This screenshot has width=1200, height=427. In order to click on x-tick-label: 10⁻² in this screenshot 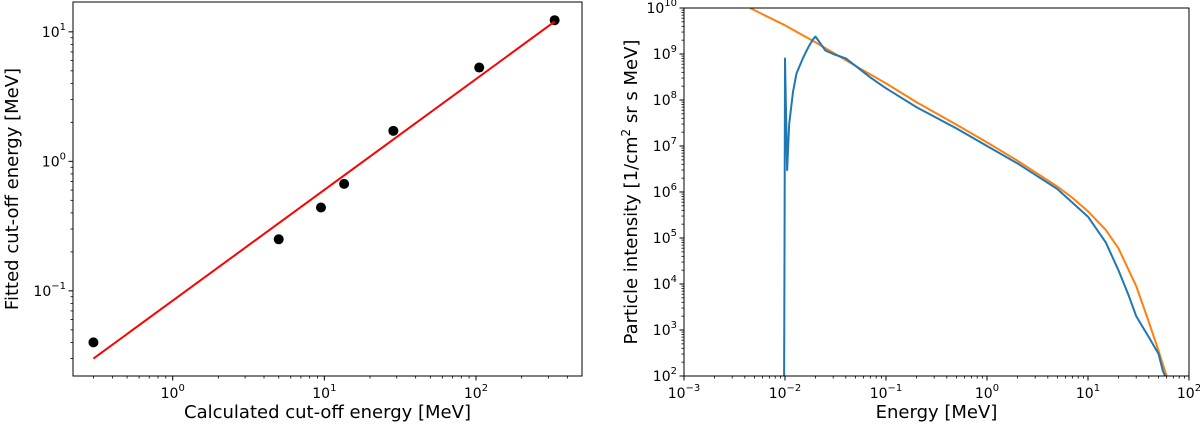, I will do `click(785, 392)`.